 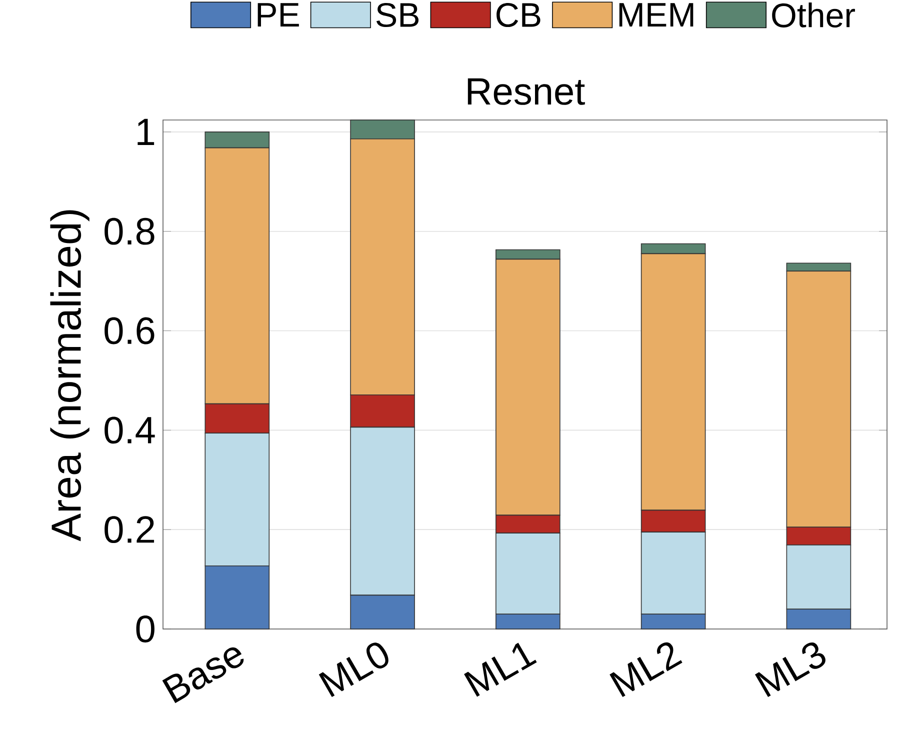 I want to click on y-tick-label: 0, so click(x=145, y=629).